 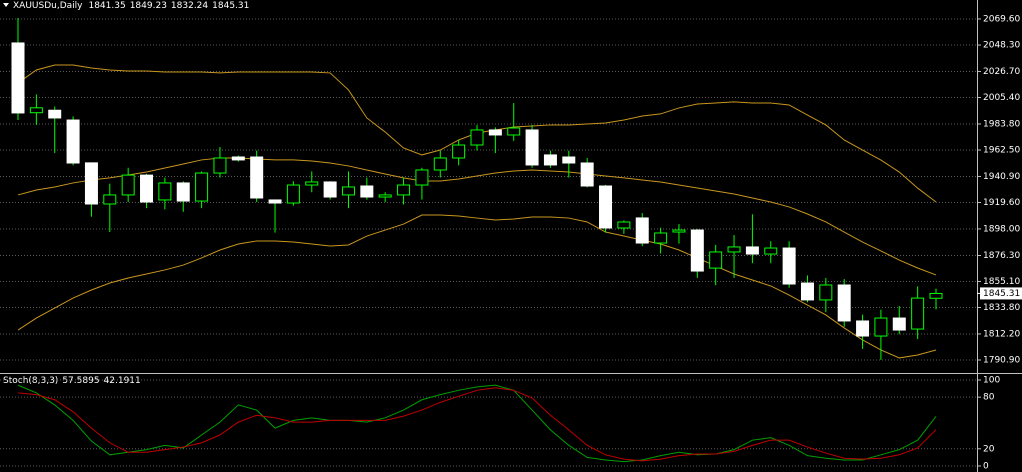 What do you see at coordinates (989, 449) in the screenshot?
I see `y-tick-label: 20` at bounding box center [989, 449].